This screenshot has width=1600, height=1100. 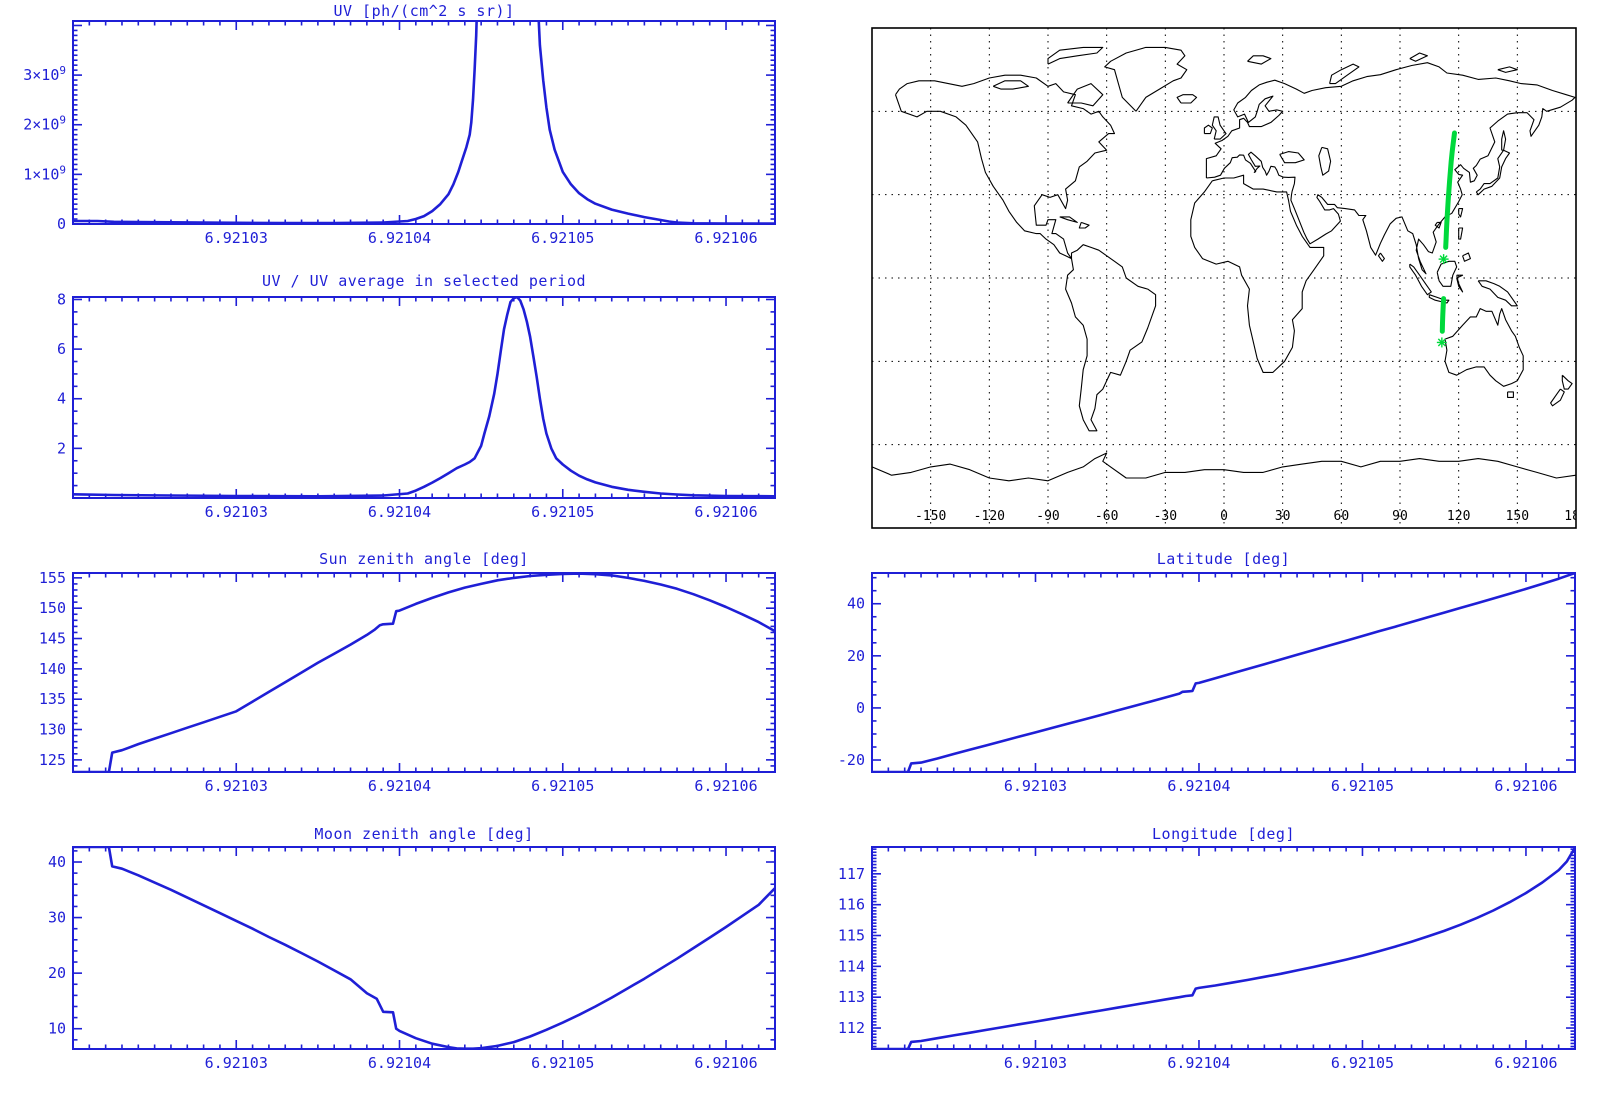 What do you see at coordinates (52, 669) in the screenshot?
I see `svg-text: 140` at bounding box center [52, 669].